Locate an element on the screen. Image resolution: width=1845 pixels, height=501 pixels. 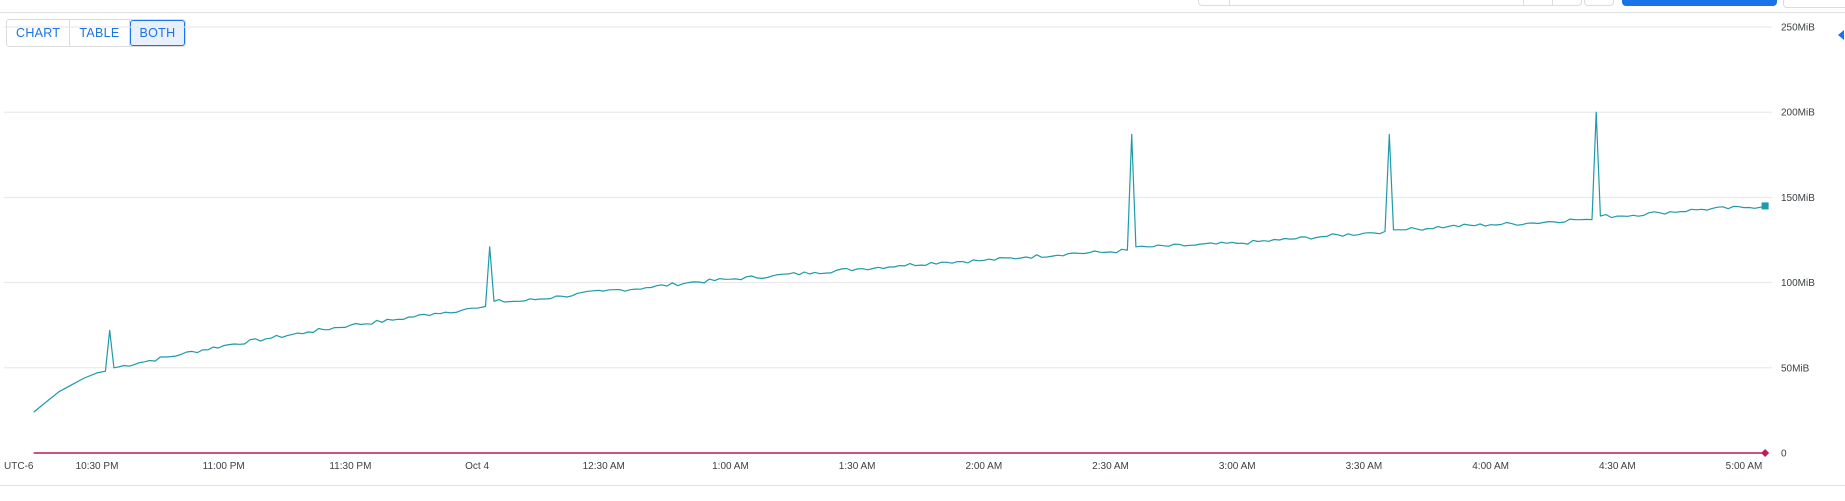
x-tick-label: 3:30 AM is located at coordinates (1364, 466).